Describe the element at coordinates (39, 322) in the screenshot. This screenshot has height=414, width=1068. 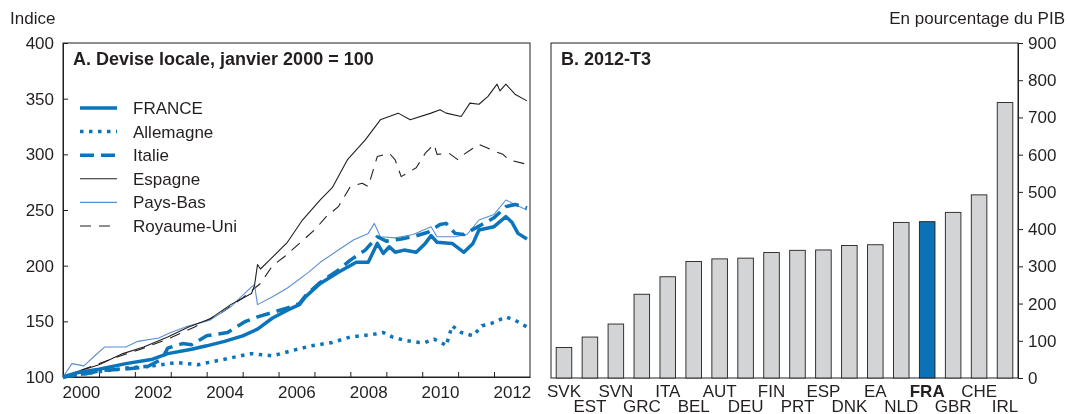
I see `y-tick-label: 150` at that location.